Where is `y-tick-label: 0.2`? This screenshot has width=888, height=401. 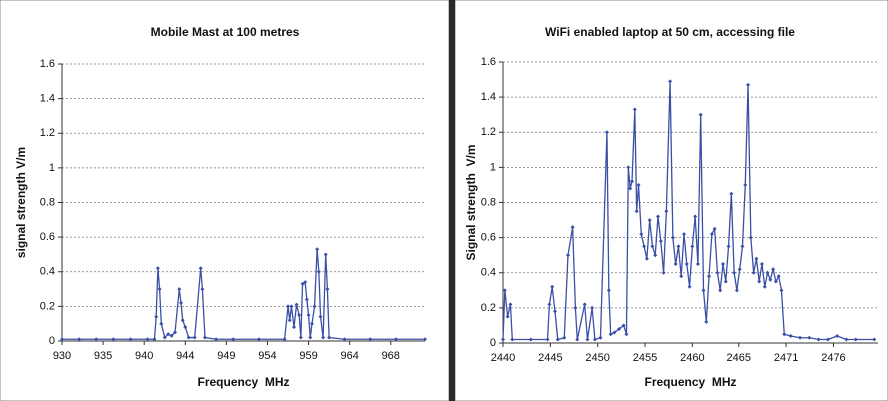
y-tick-label: 0.2 is located at coordinates (47, 306).